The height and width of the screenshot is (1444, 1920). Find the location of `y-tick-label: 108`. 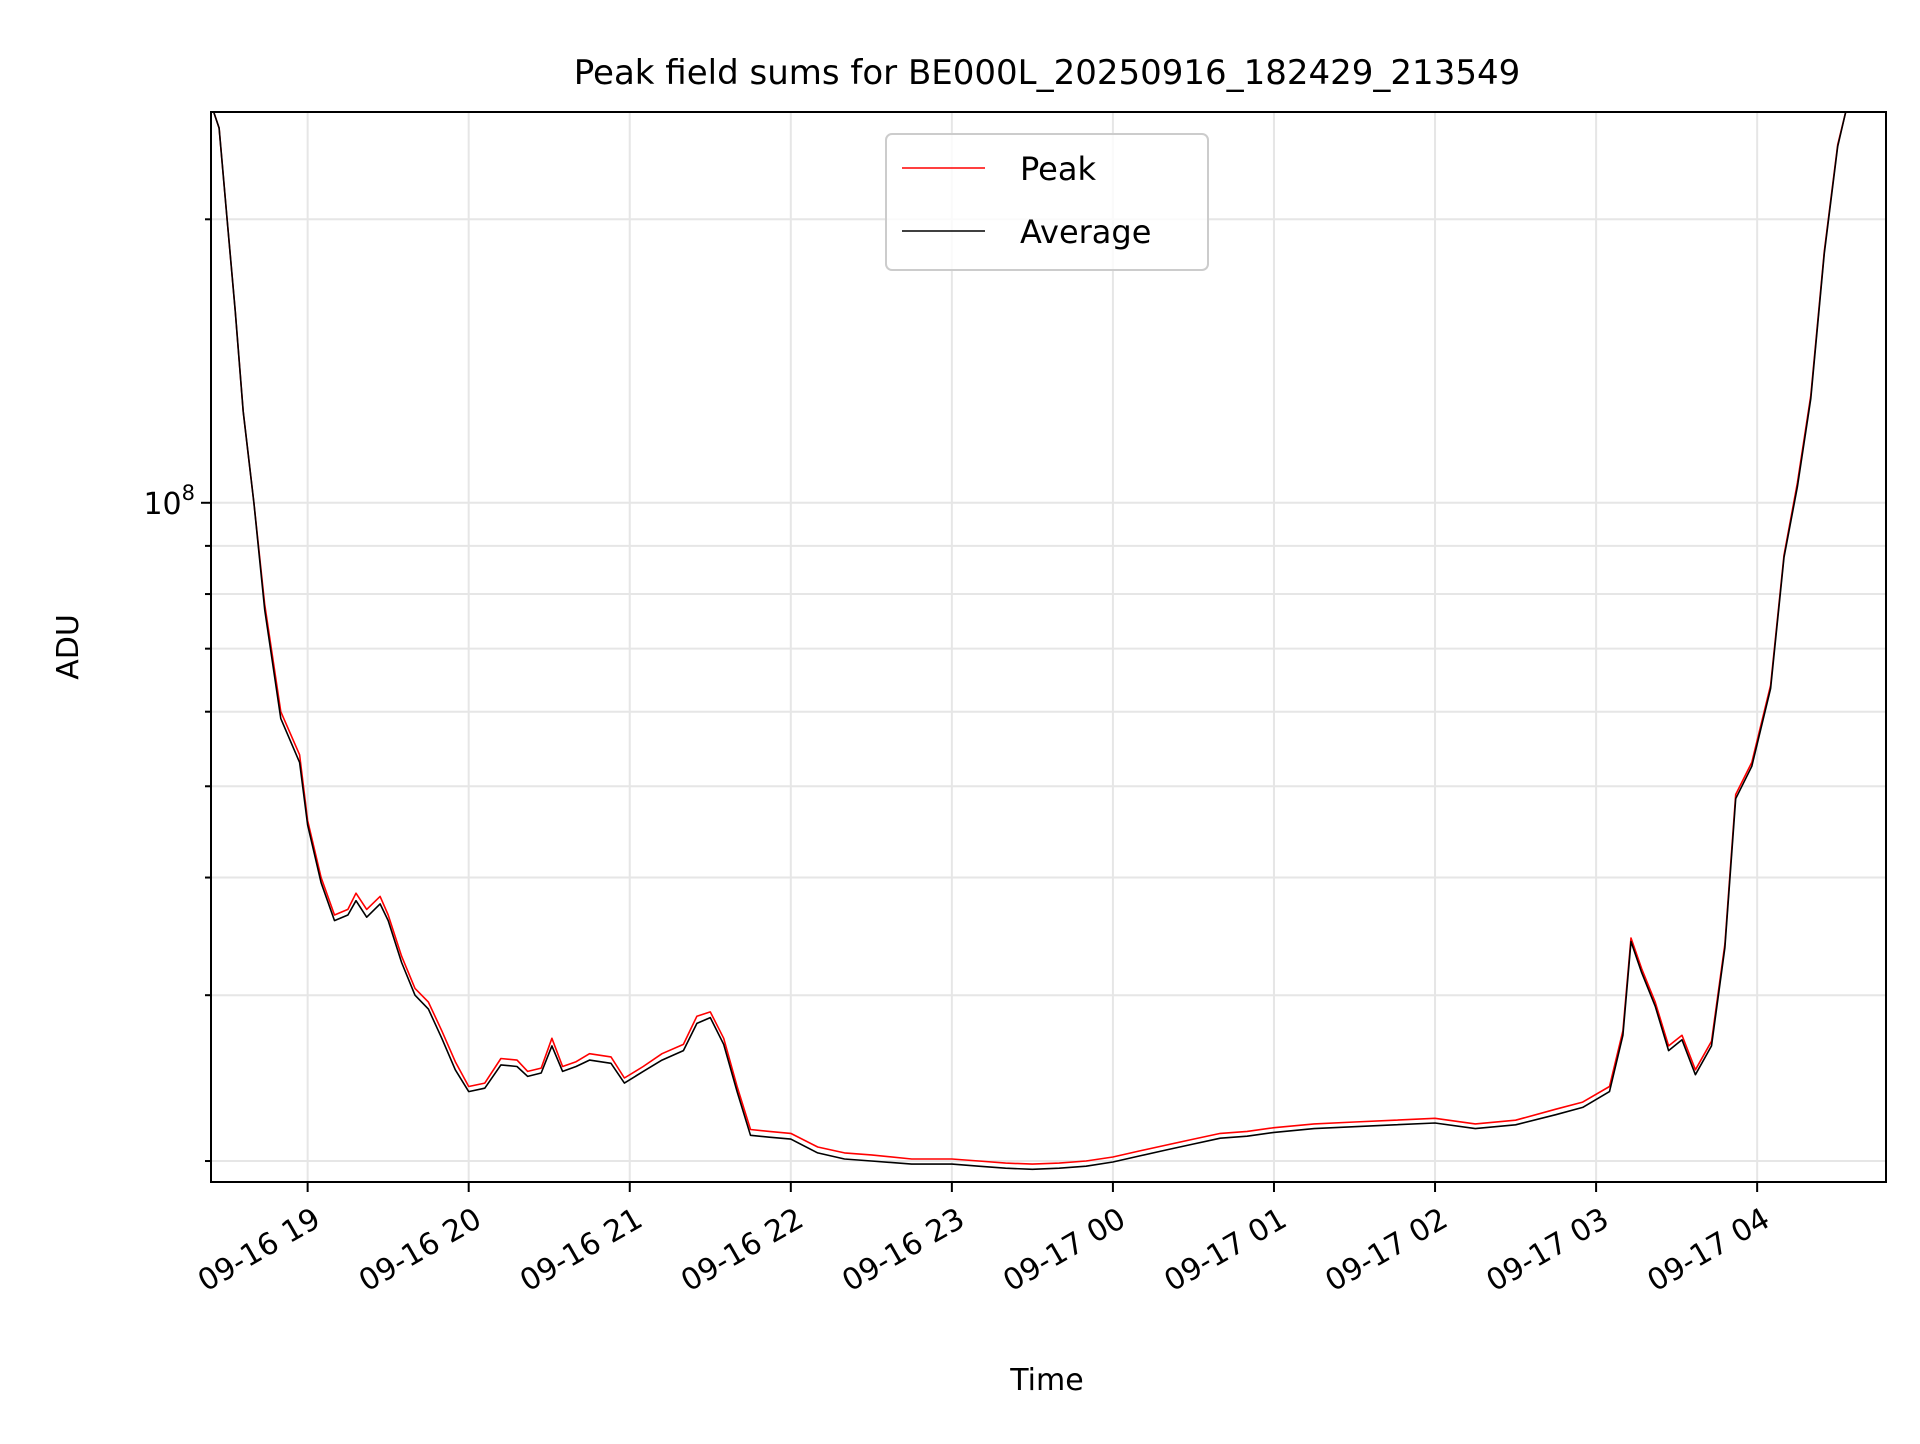

y-tick-label: 108 is located at coordinates (169, 501).